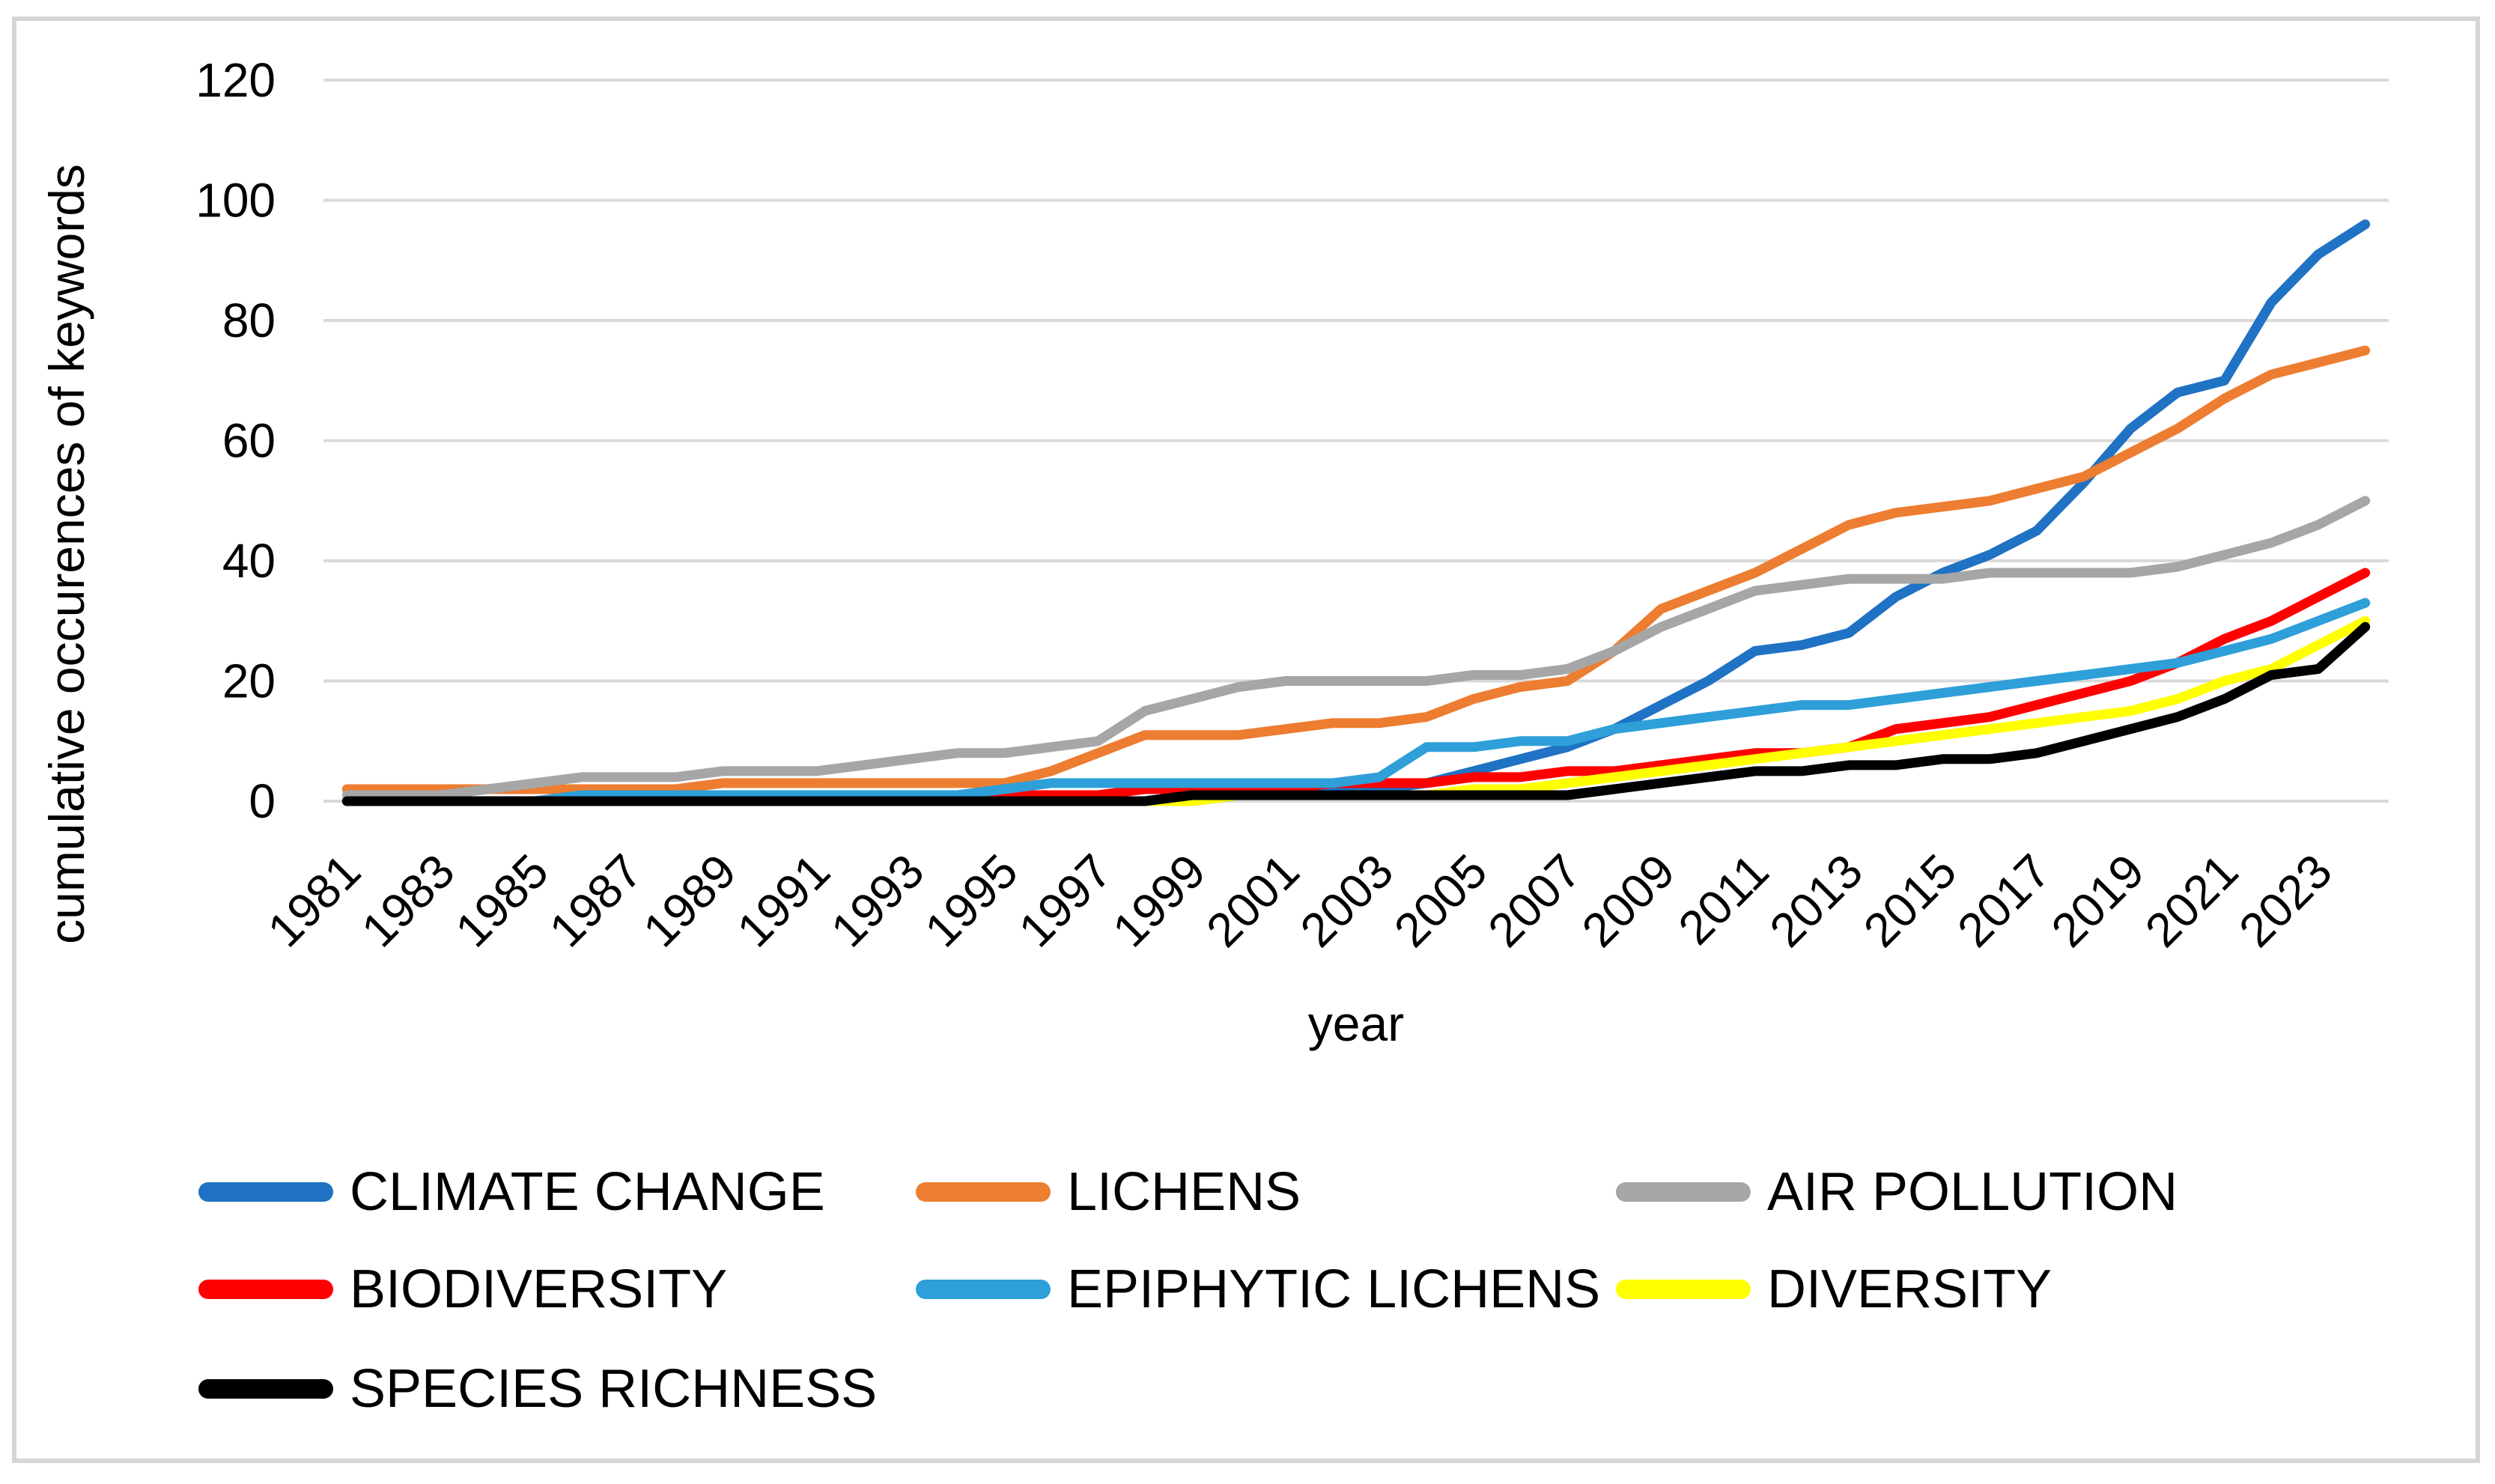 This screenshot has width=2495, height=1484. What do you see at coordinates (1723, 899) in the screenshot?
I see `x-tick-label-2011: 2011` at bounding box center [1723, 899].